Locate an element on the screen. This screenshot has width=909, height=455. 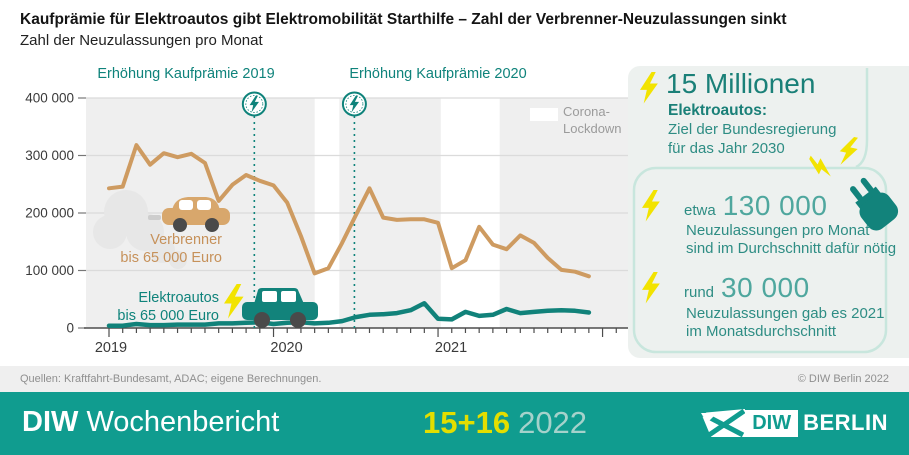
fact-item-1-line1: Neuzulassungen pro Monat is located at coordinates (778, 230).